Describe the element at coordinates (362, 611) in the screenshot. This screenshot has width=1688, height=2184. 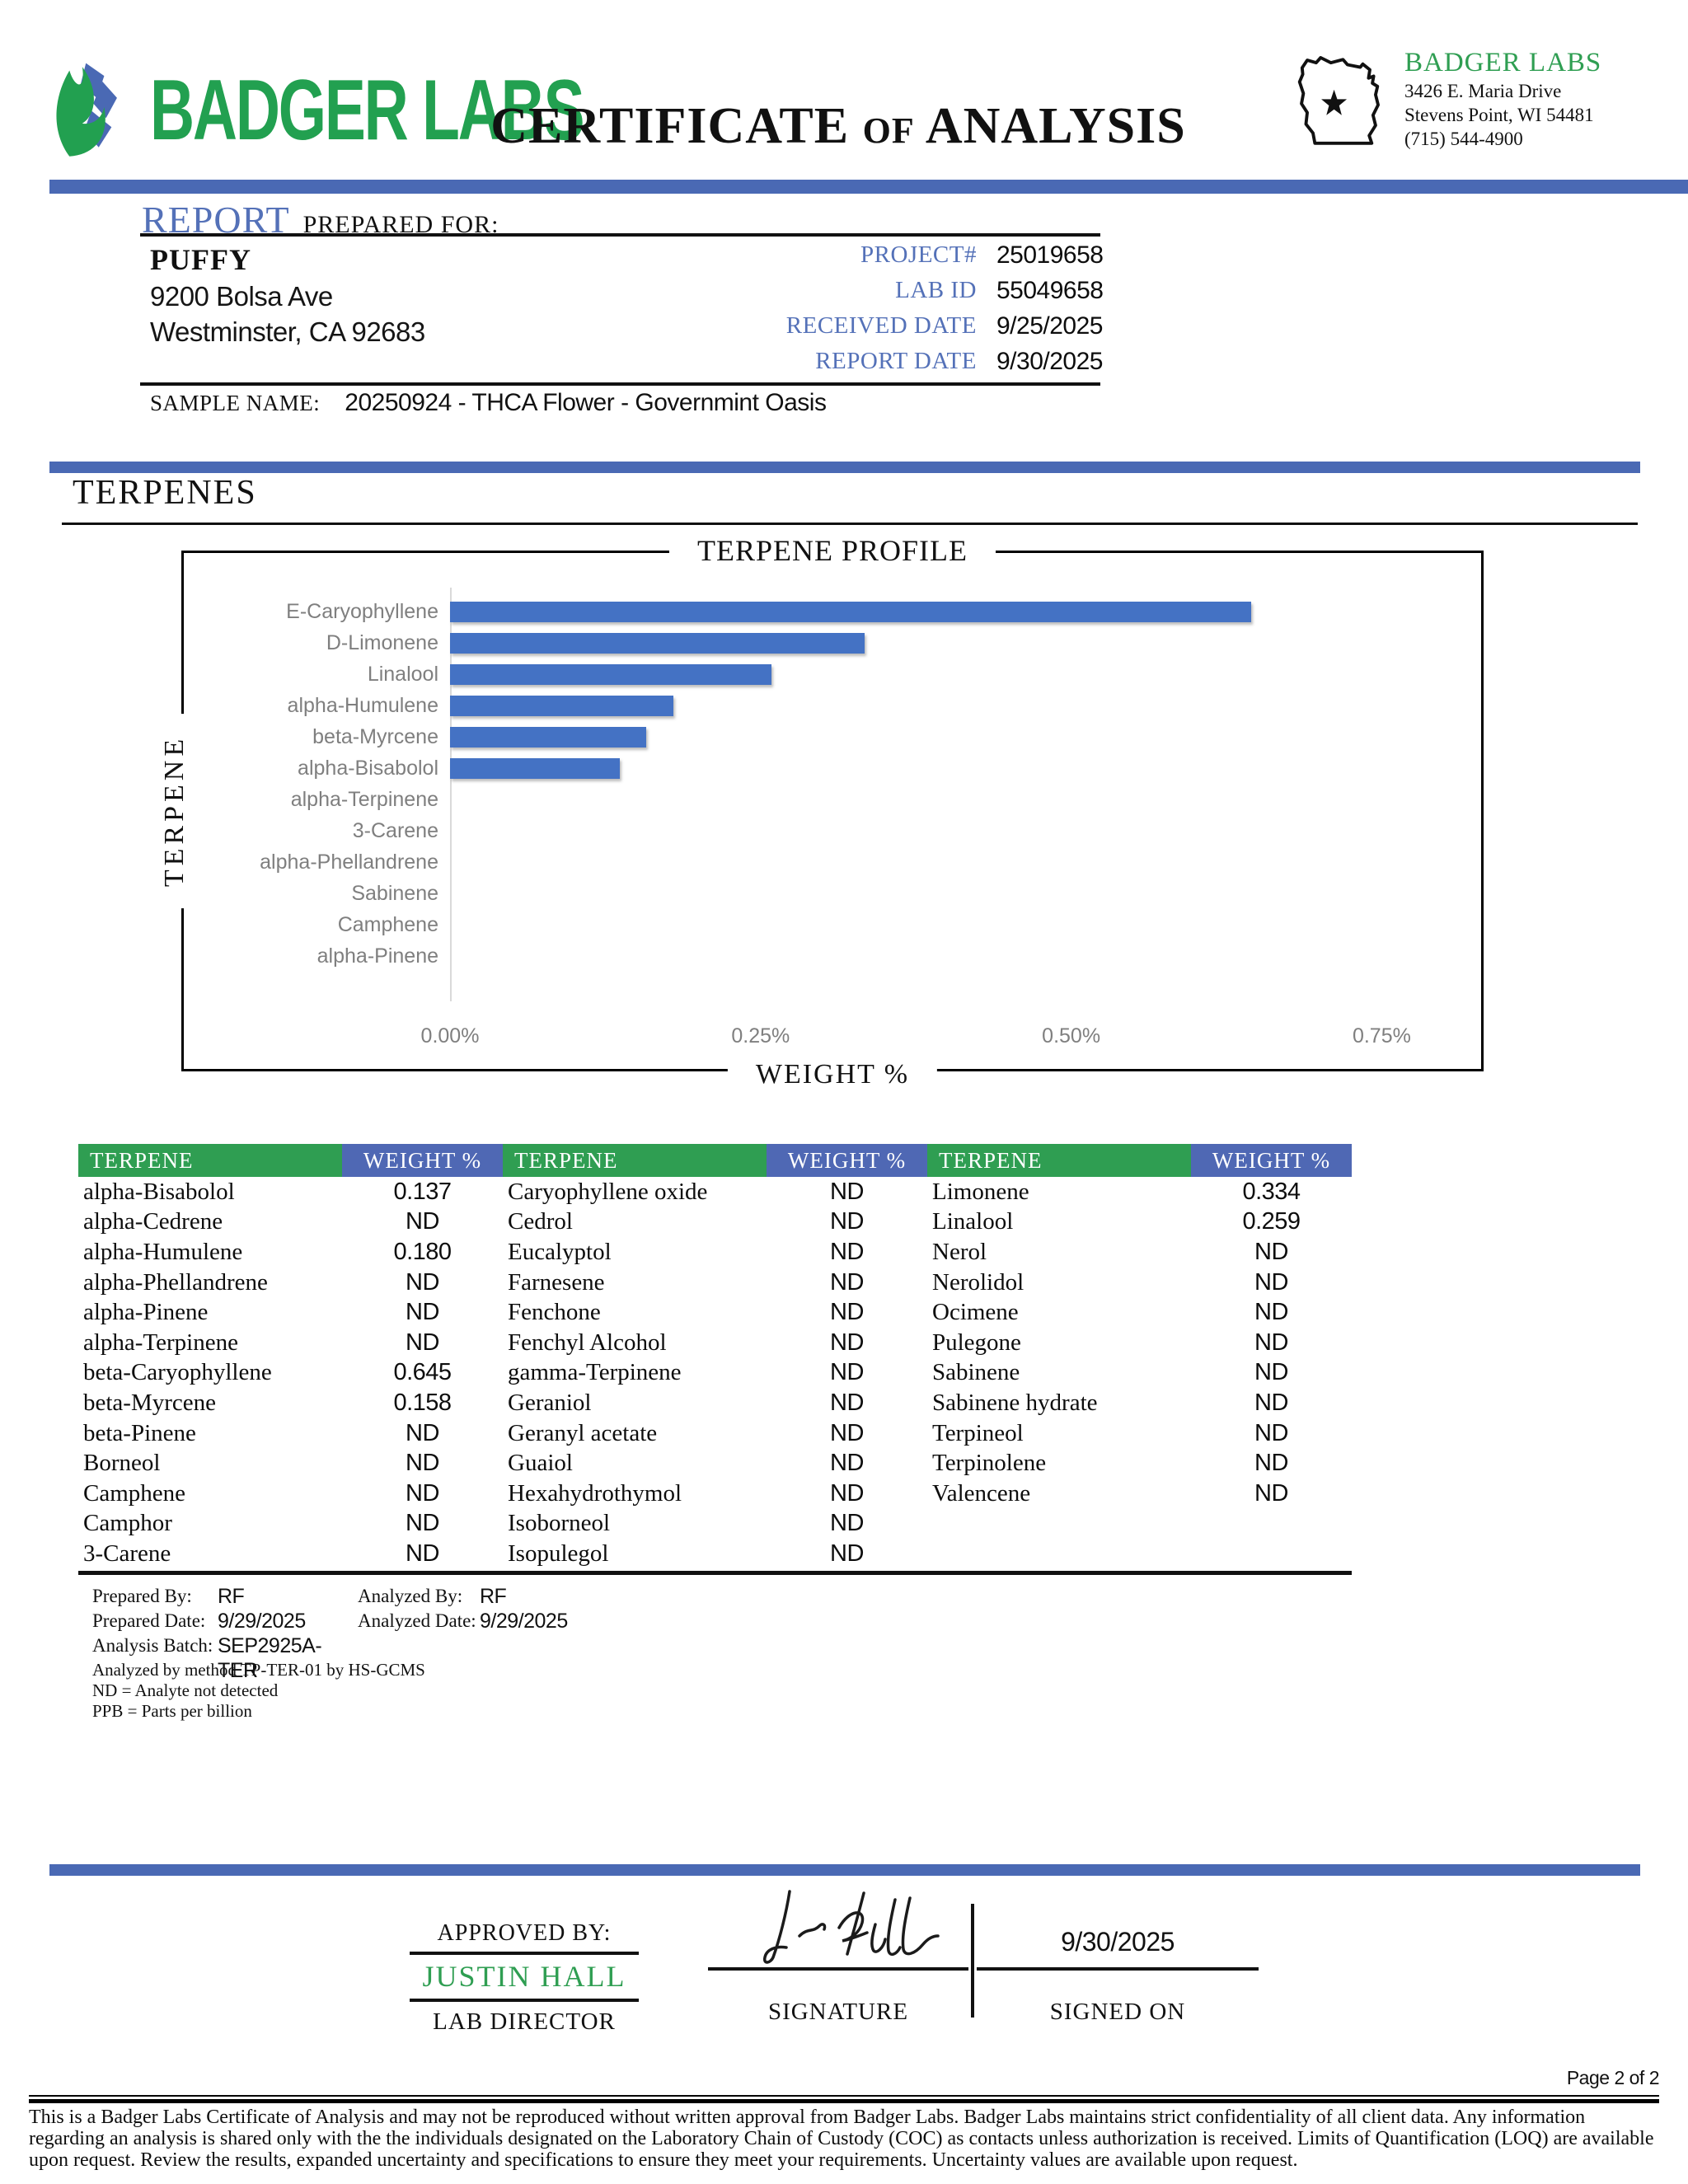
I see `chart-category-label: E-Caryophyllene` at that location.